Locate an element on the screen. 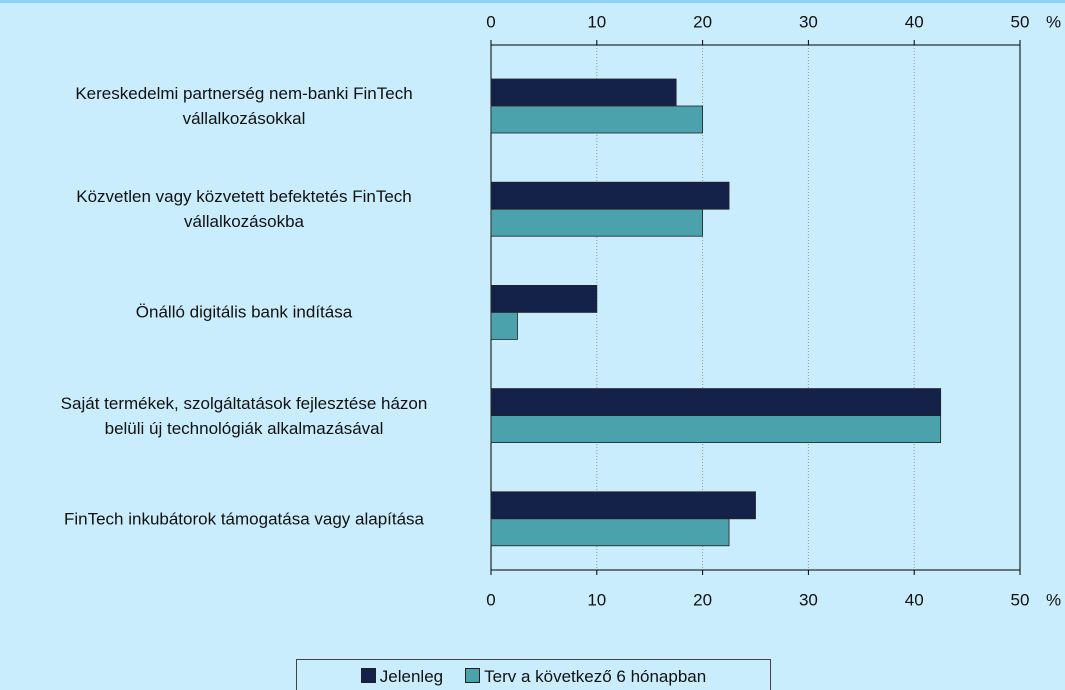  legend-label: Terv a következő 6 hónapban is located at coordinates (595, 676).